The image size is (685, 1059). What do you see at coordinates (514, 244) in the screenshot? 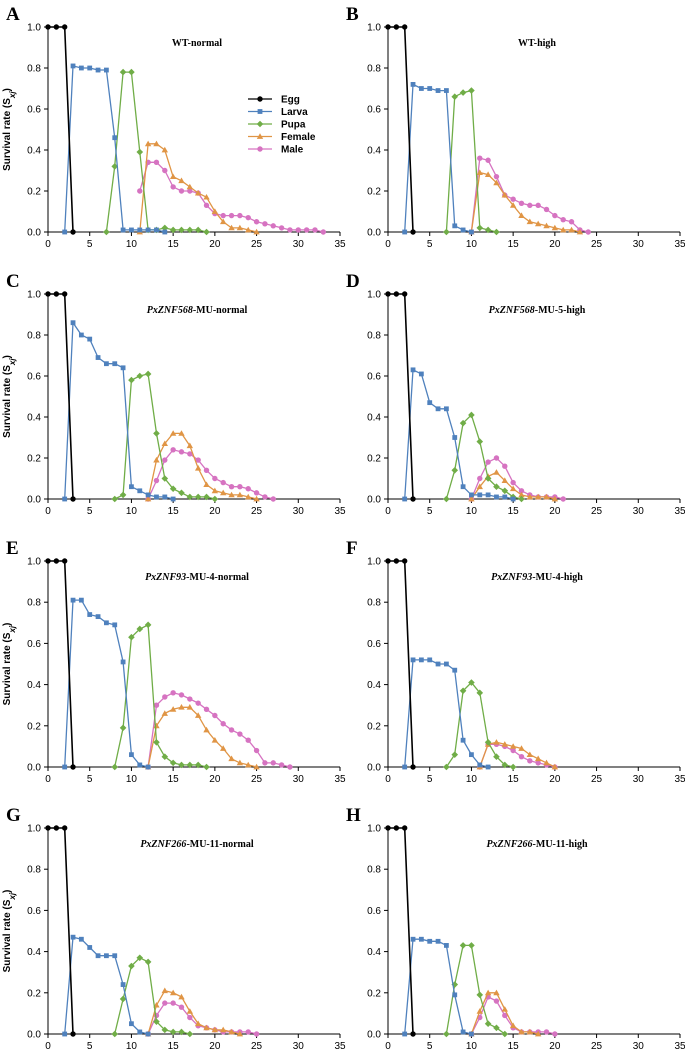
I see `panel-b-xtick-label: 15` at bounding box center [514, 244].